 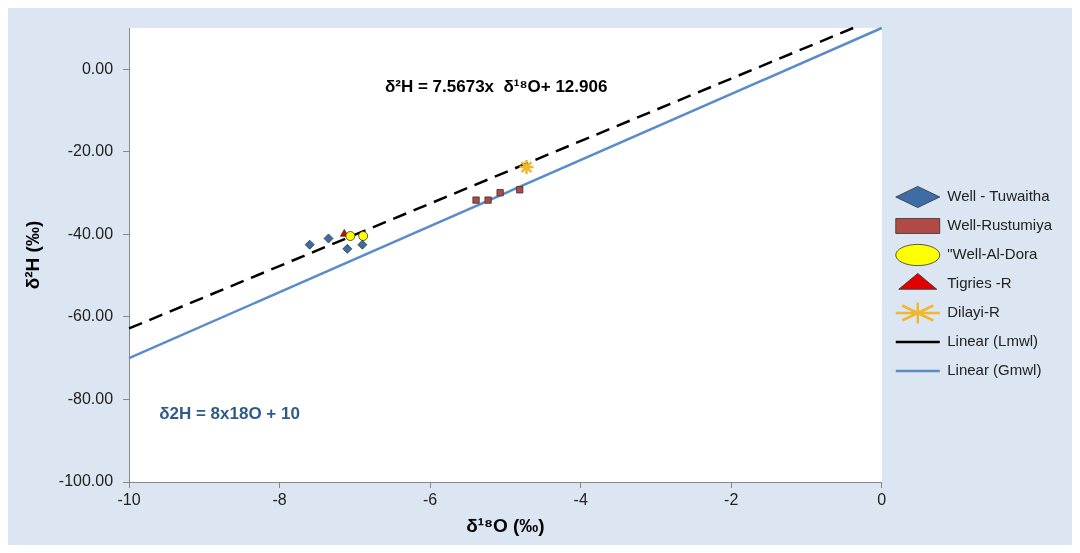 I want to click on y-tick-label: 0.00, so click(x=97, y=68).